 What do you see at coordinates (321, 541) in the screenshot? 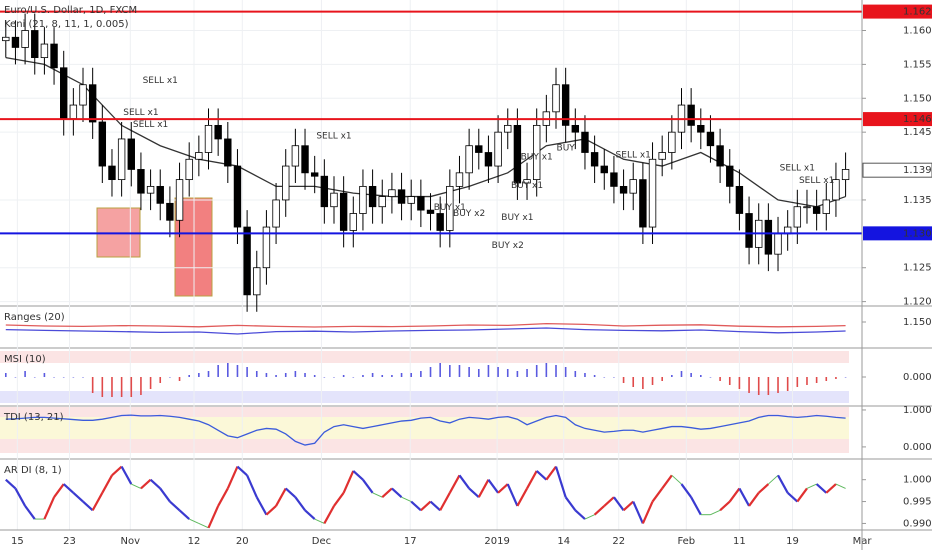
I see `x-tick-label: Dec` at bounding box center [321, 541].